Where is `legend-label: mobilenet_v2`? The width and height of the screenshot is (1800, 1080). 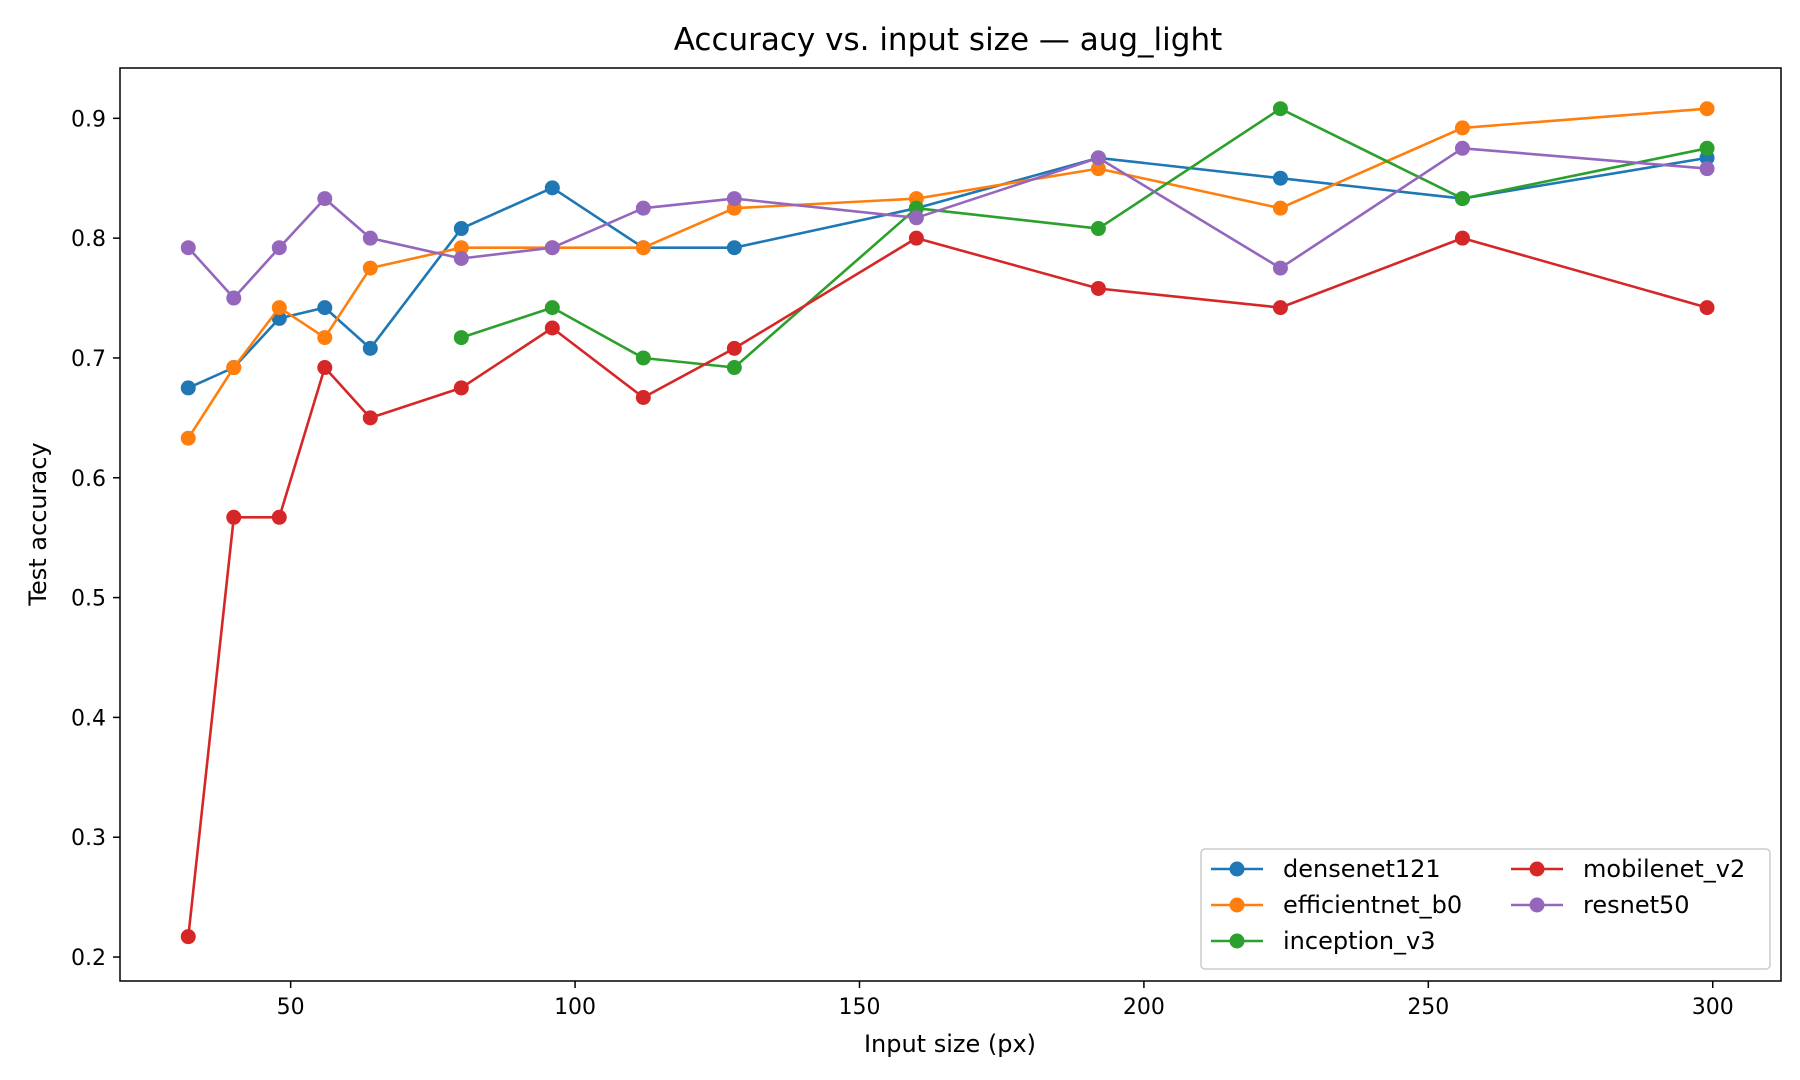 legend-label: mobilenet_v2 is located at coordinates (1664, 869).